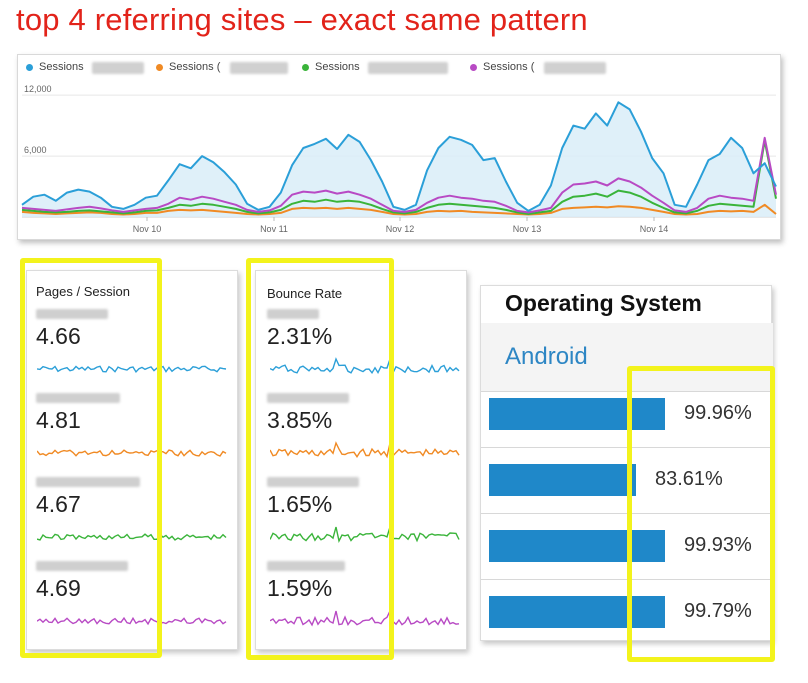 Image resolution: width=808 pixels, height=683 pixels. What do you see at coordinates (300, 420) in the screenshot?
I see `metric-value: 3.85%` at bounding box center [300, 420].